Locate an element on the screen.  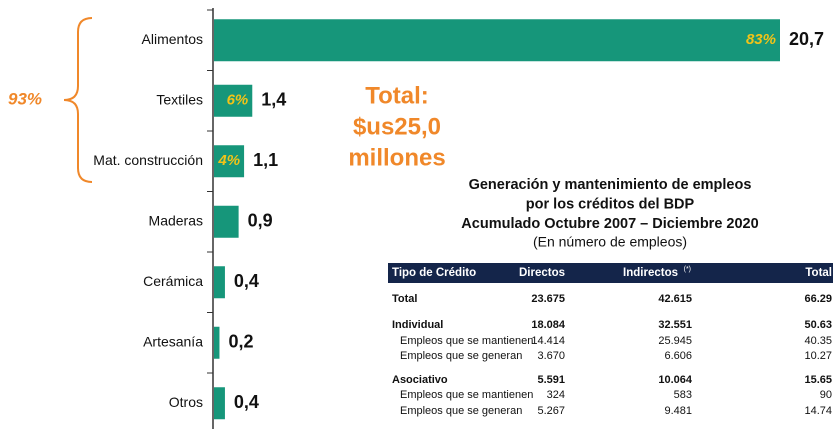
category-label: Maderas is located at coordinates (176, 220).